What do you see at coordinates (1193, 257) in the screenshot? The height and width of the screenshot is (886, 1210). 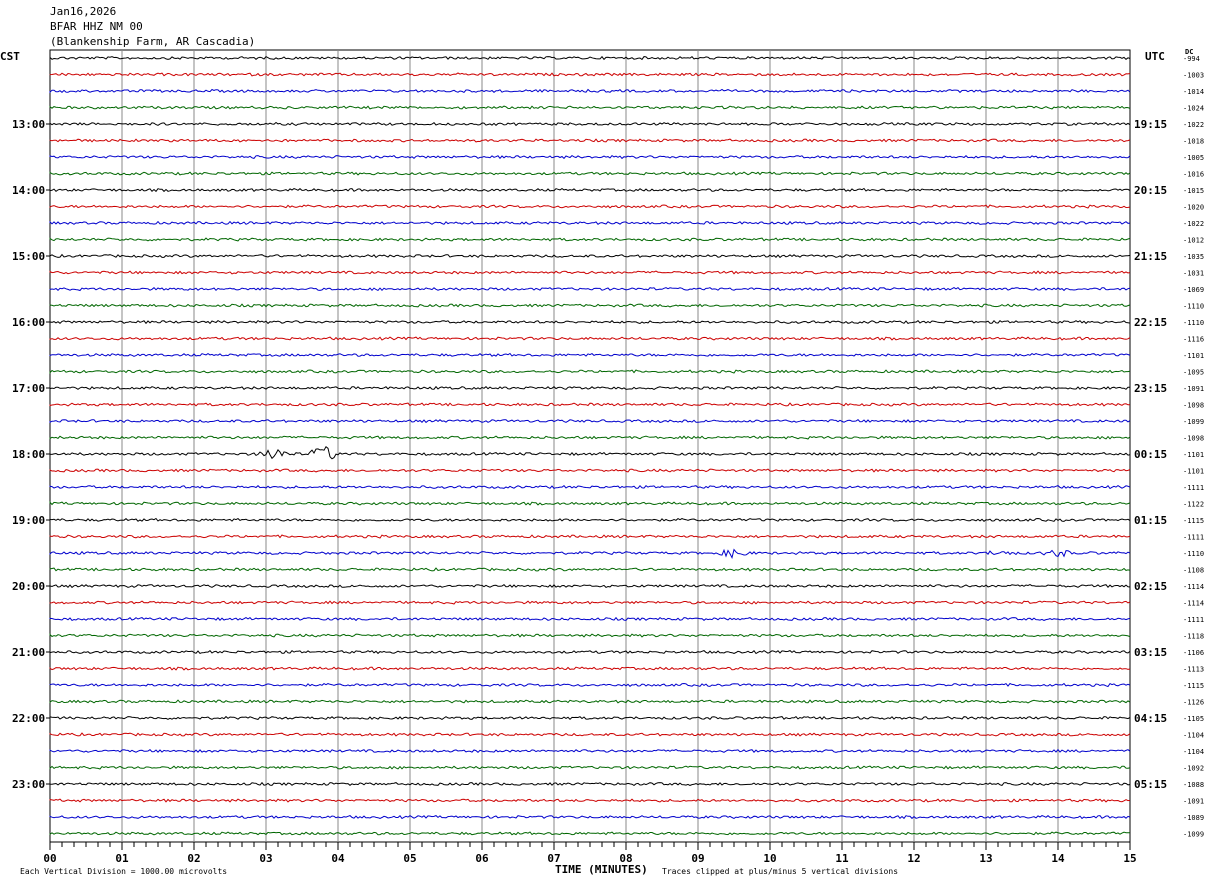 I see `dc-offset-label: -1035` at bounding box center [1193, 257].